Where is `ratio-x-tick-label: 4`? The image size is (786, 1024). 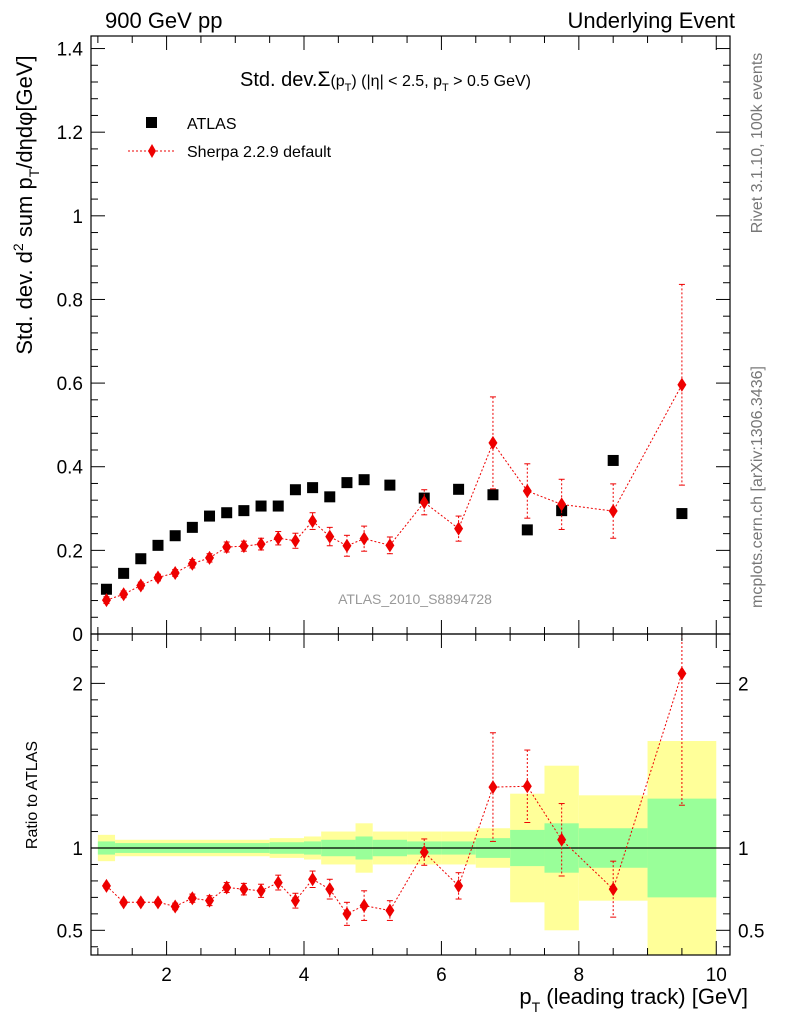 ratio-x-tick-label: 4 is located at coordinates (304, 975).